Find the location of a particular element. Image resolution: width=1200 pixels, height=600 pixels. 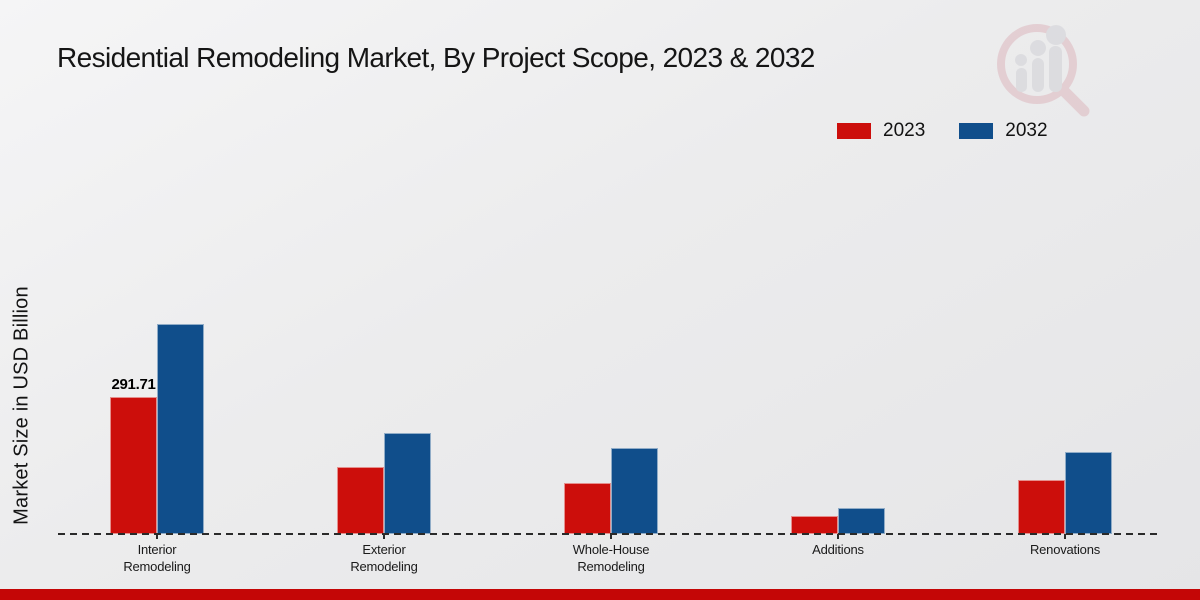

x-axis-baseline is located at coordinates (609, 534).